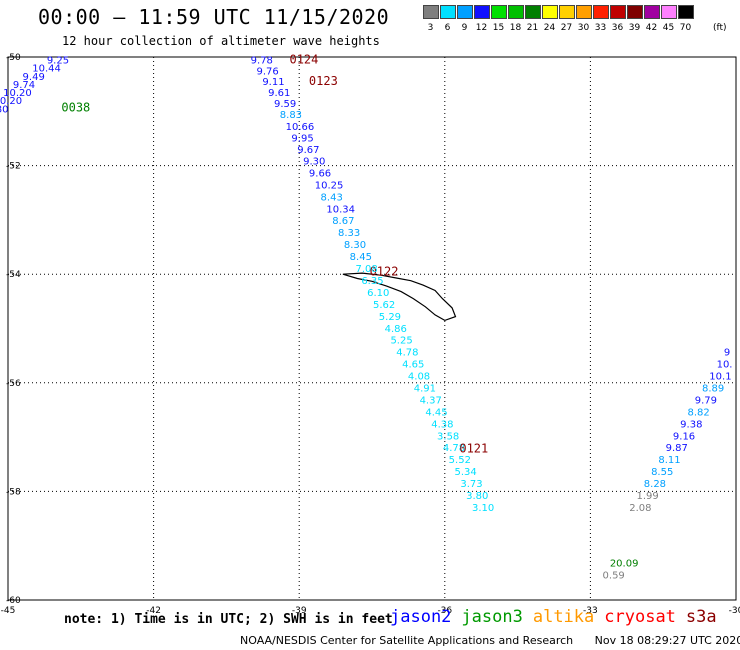  I want to click on wave-height-value: 8.33, so click(349, 233).